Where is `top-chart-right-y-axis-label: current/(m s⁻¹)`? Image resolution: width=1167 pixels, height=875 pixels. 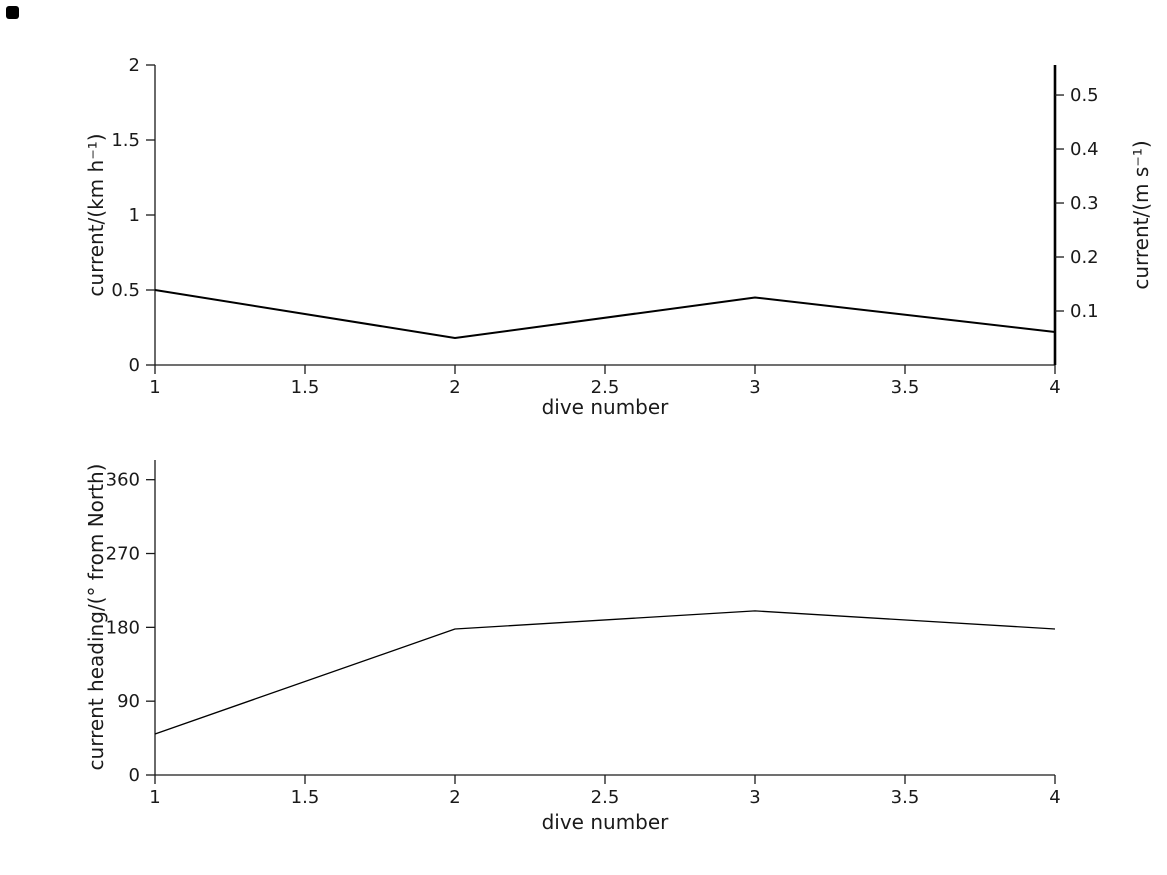
top-chart-right-y-axis-label: current/(m s⁻¹) is located at coordinates (1141, 215).